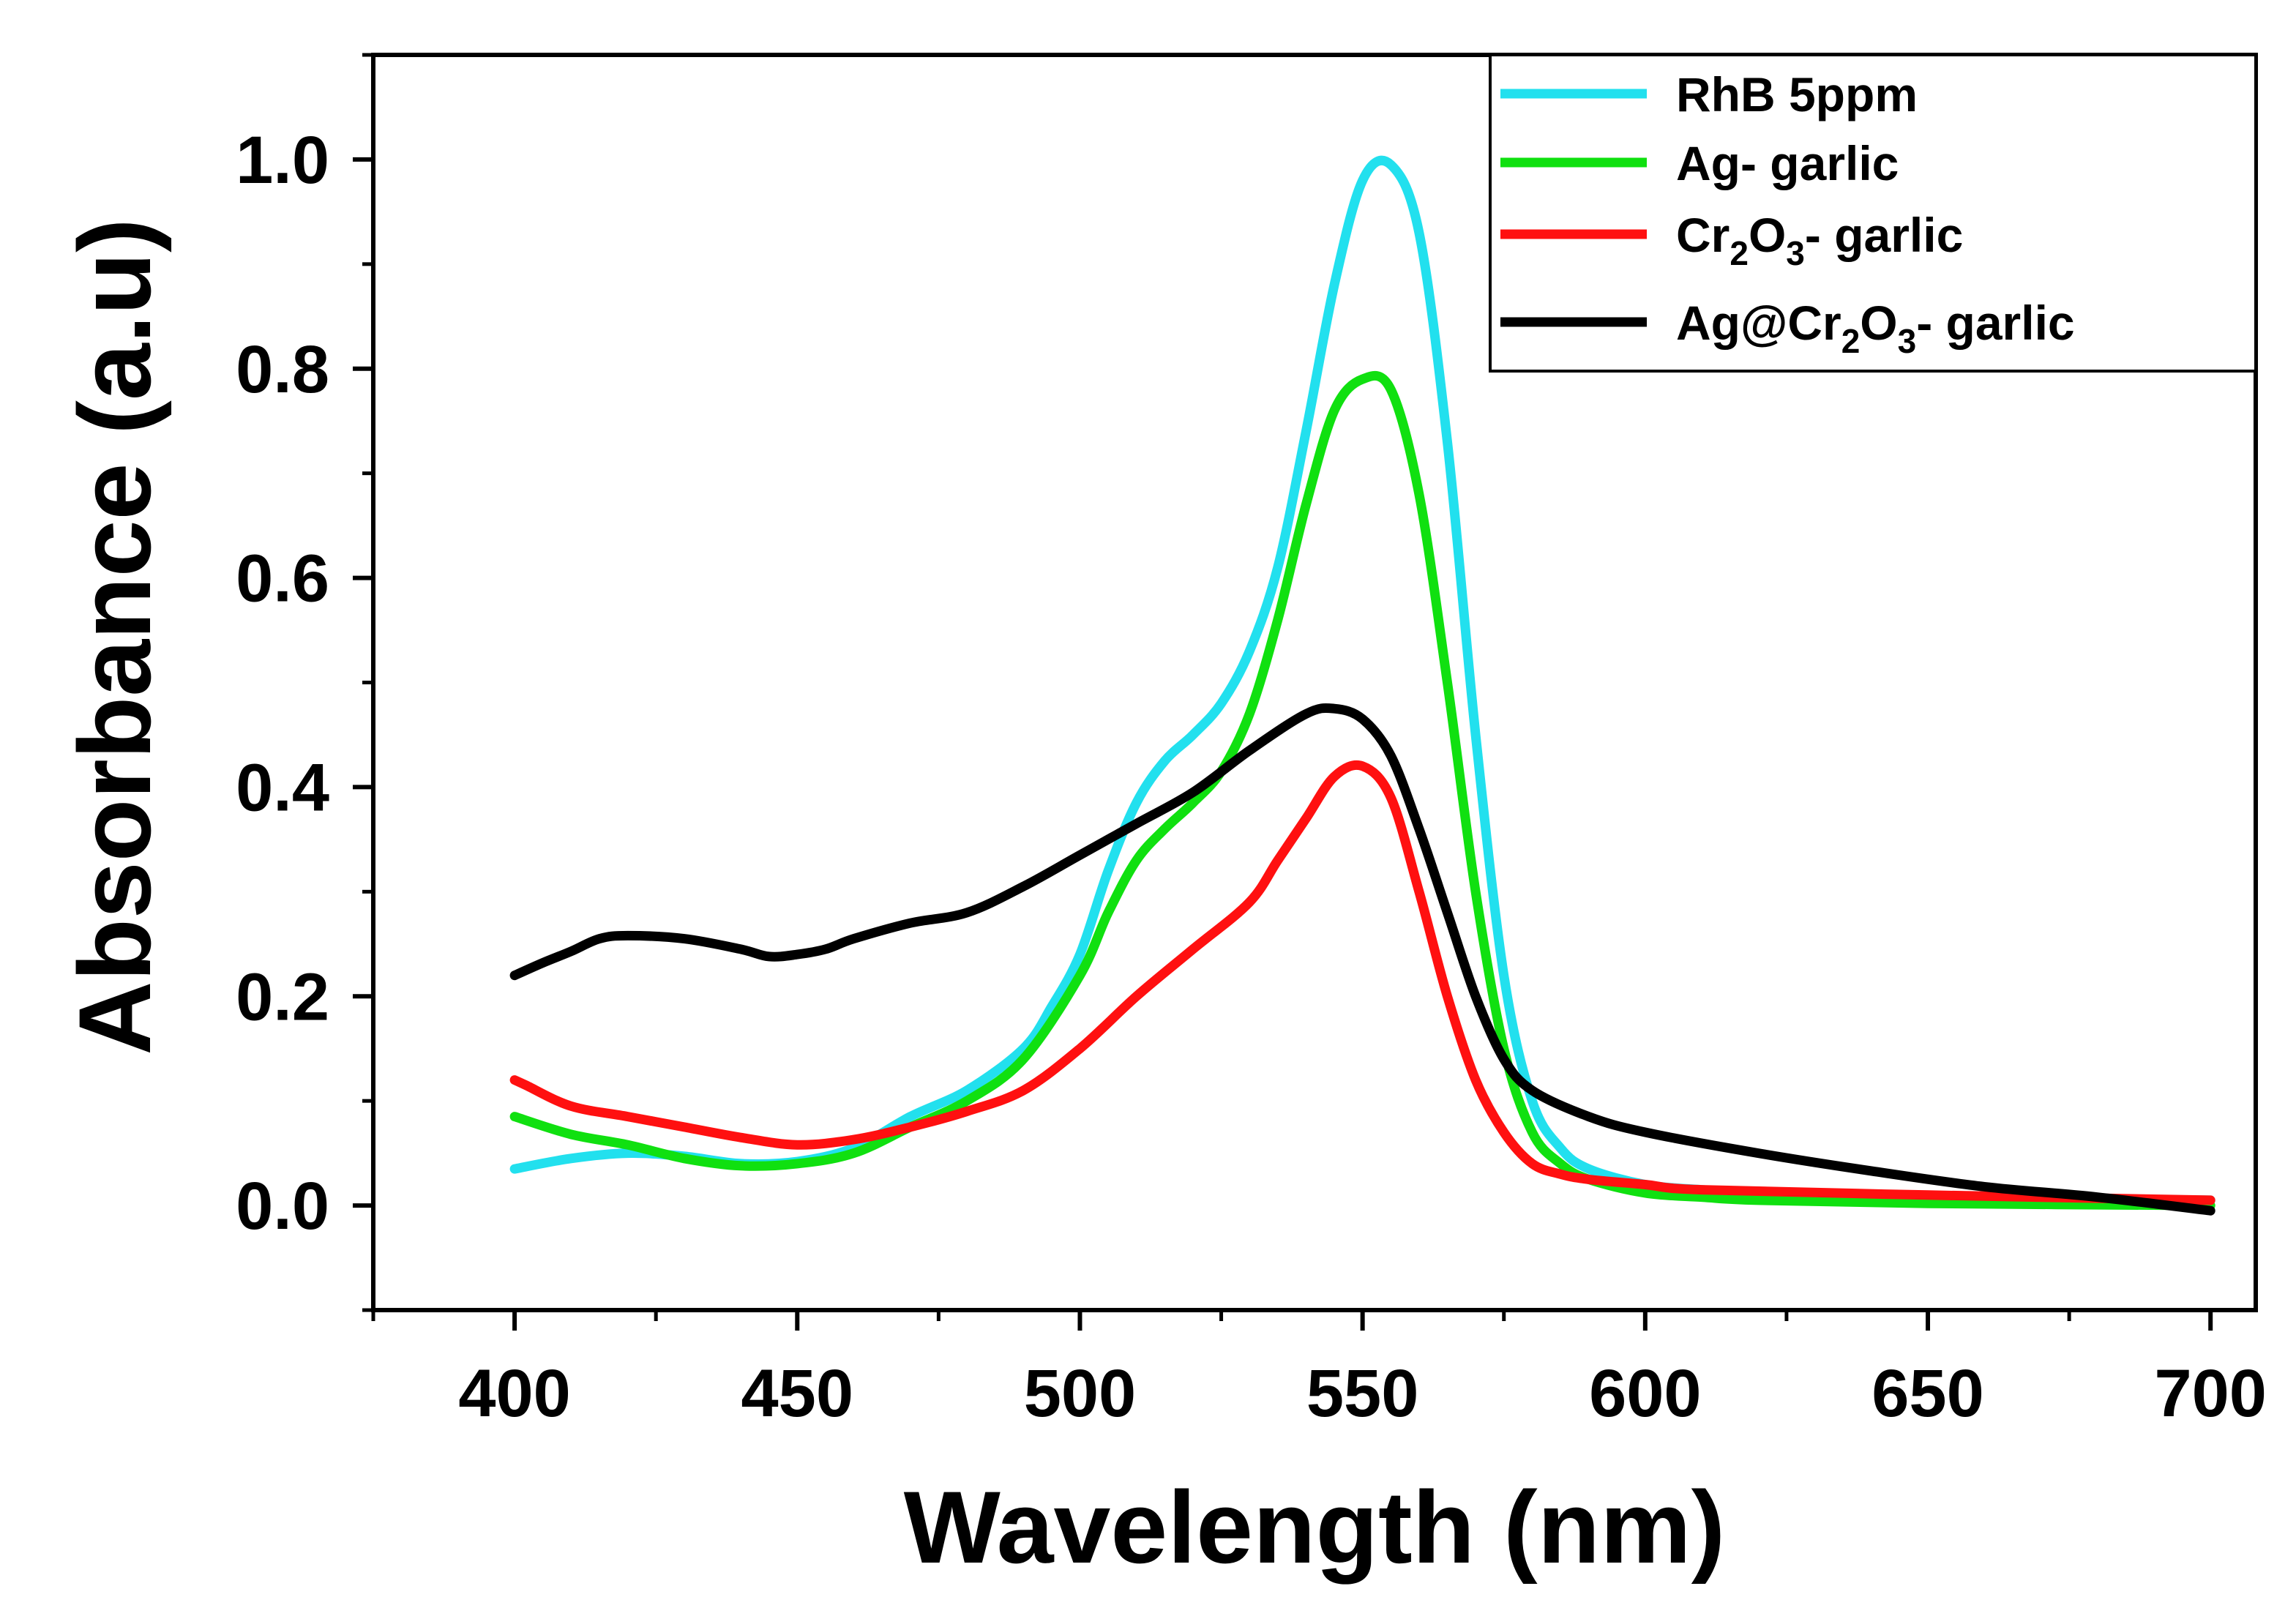 The image size is (2296, 1597). Describe the element at coordinates (1820, 240) in the screenshot. I see `legend-label-cr2o3-garlic: Cr2O3- garlic` at that location.